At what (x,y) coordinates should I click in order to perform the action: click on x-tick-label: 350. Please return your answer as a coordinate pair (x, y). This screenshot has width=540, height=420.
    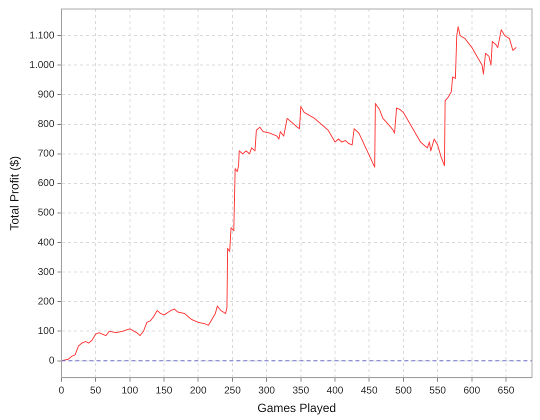
    Looking at the image, I should click on (301, 390).